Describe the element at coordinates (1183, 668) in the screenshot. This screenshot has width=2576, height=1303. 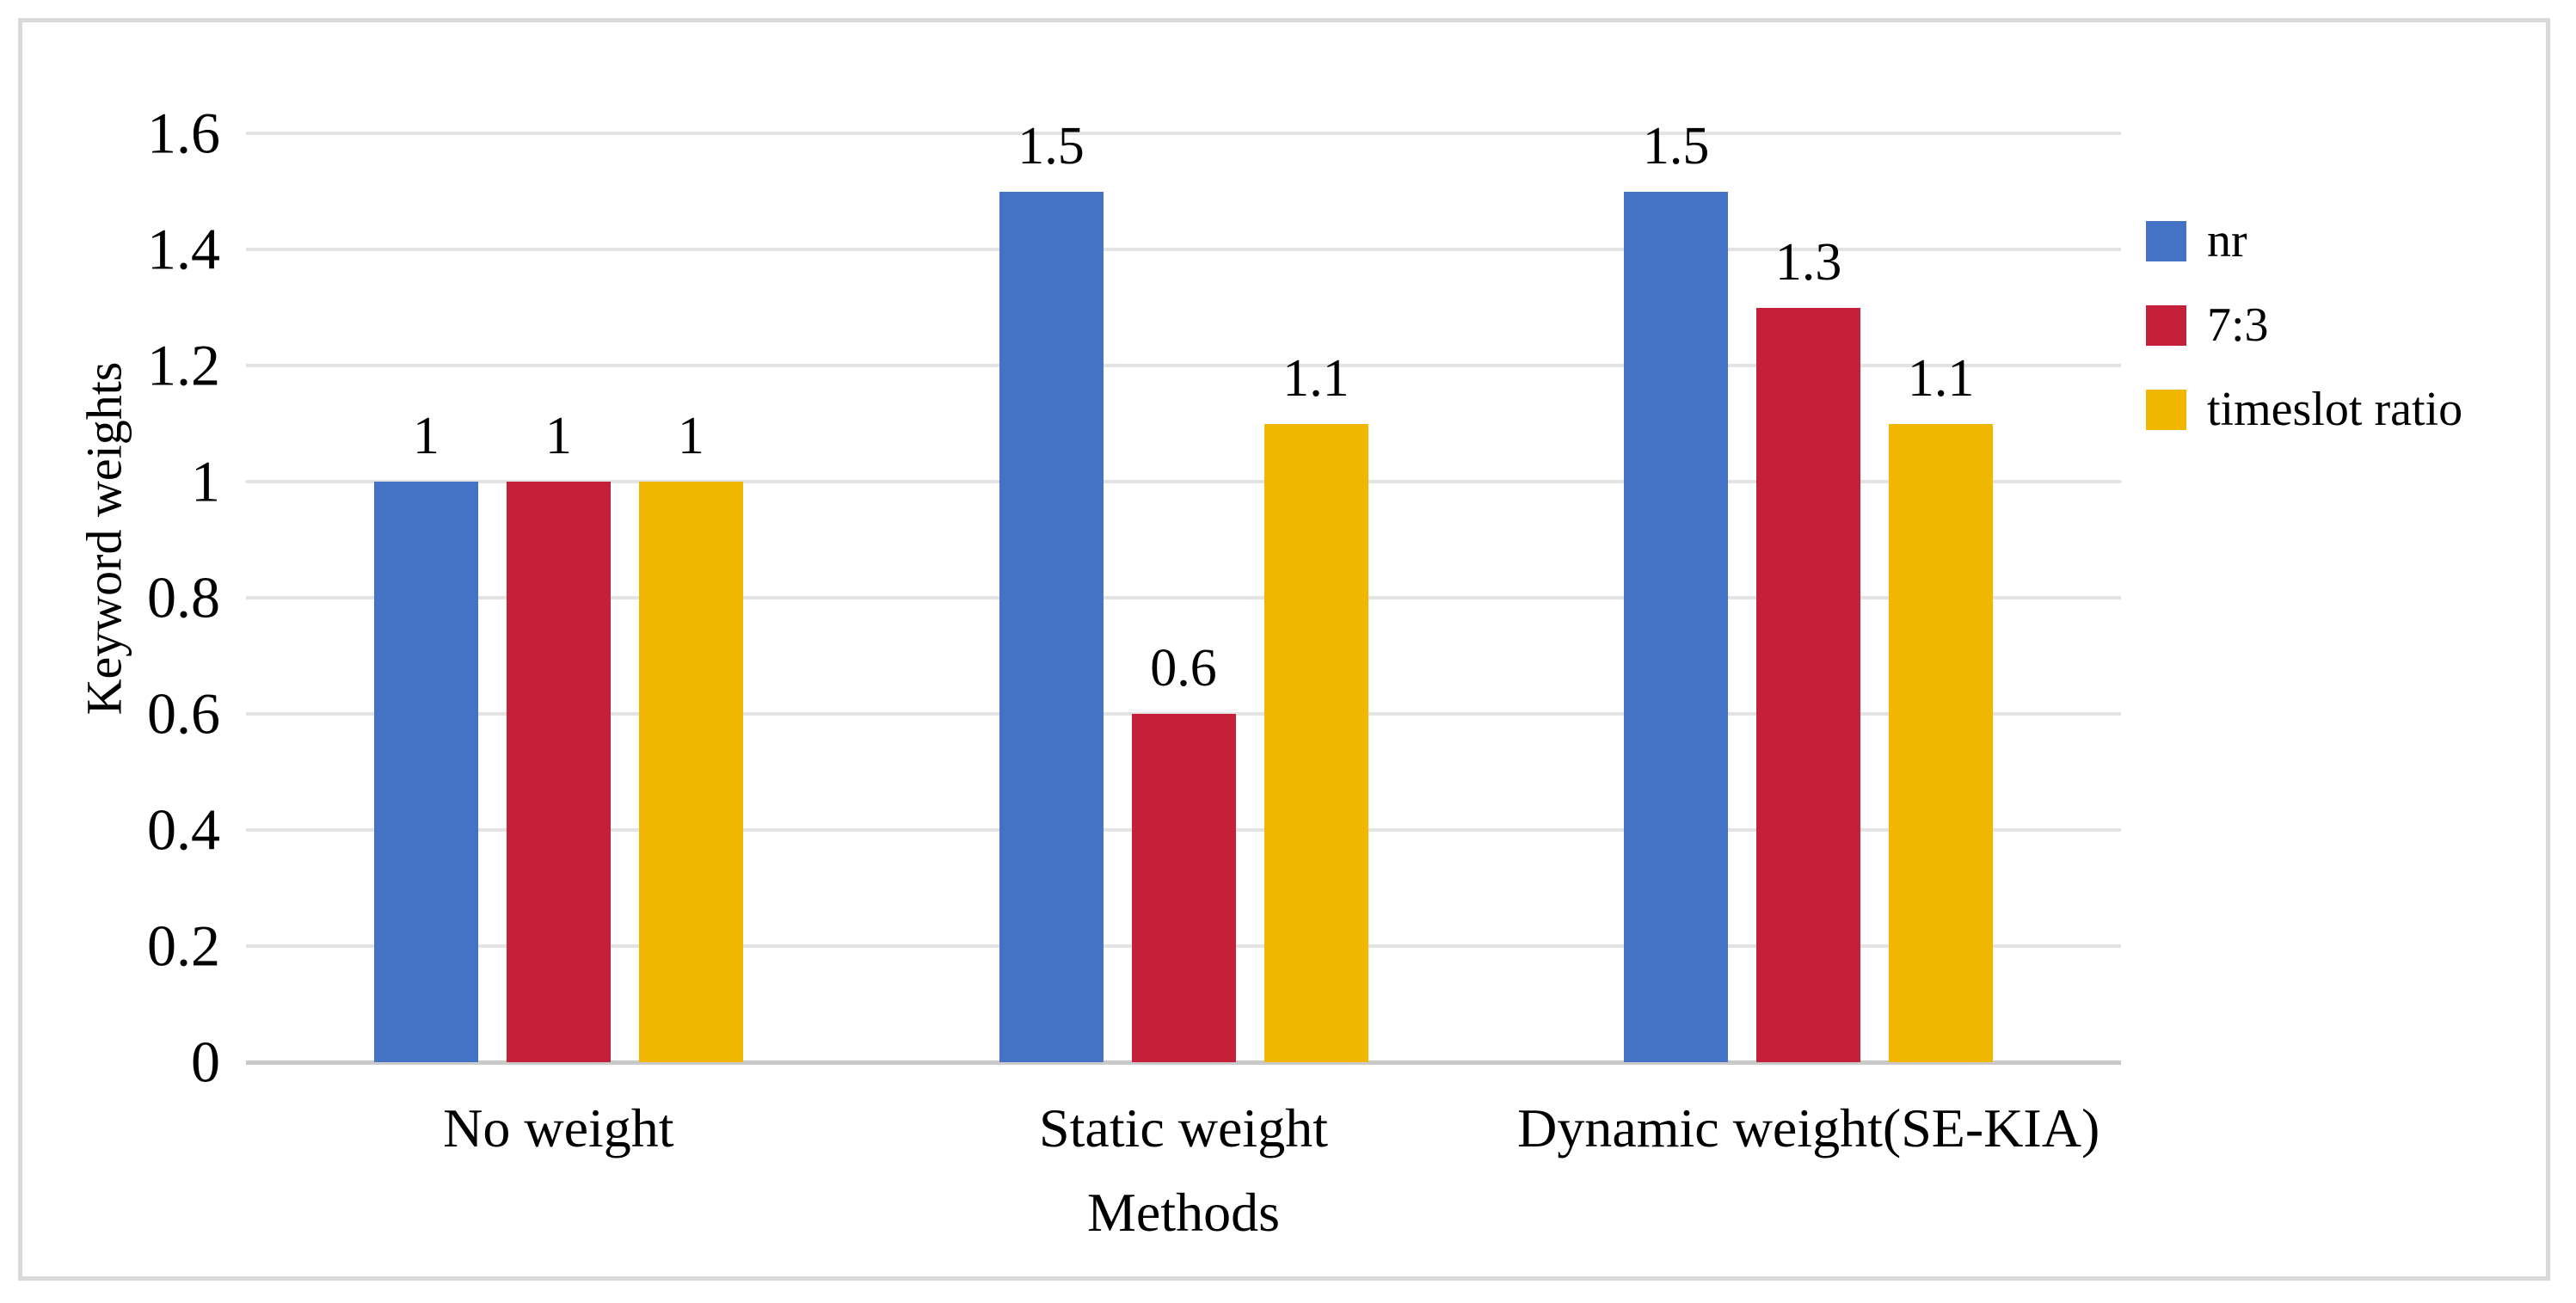
I see `bar-data-label: 0.6` at that location.